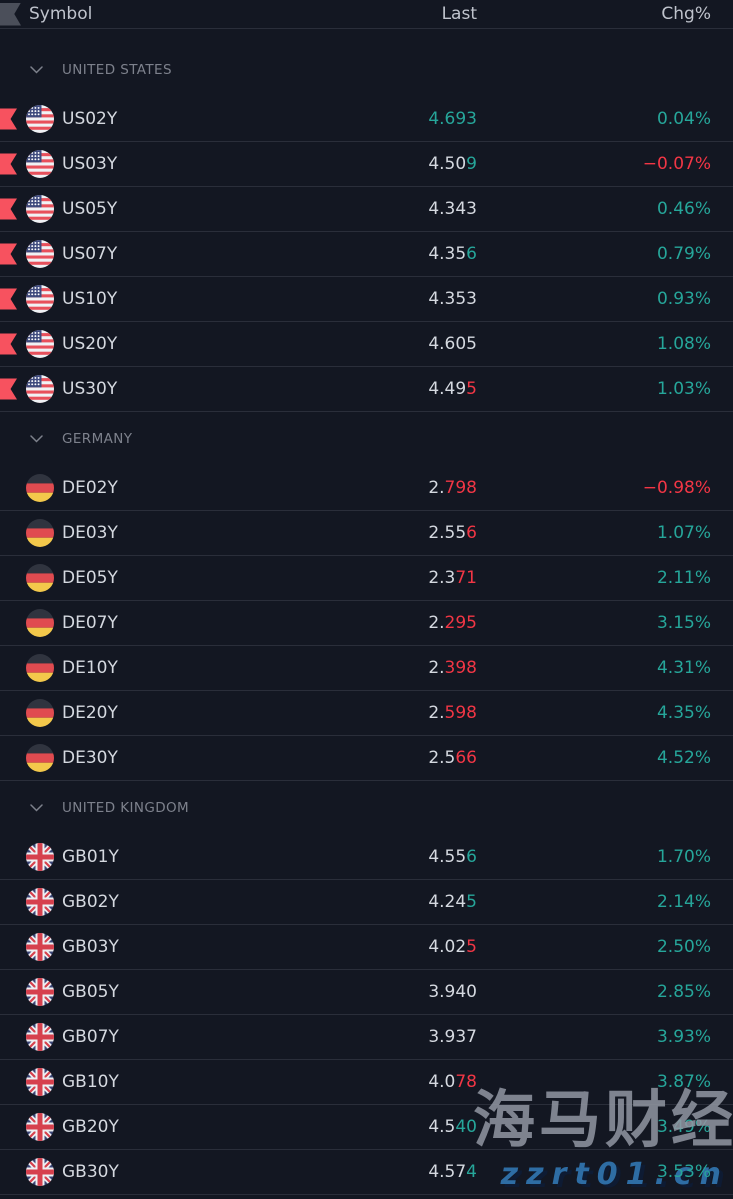  Describe the element at coordinates (90, 299) in the screenshot. I see `symbol-label: US10Y` at that location.